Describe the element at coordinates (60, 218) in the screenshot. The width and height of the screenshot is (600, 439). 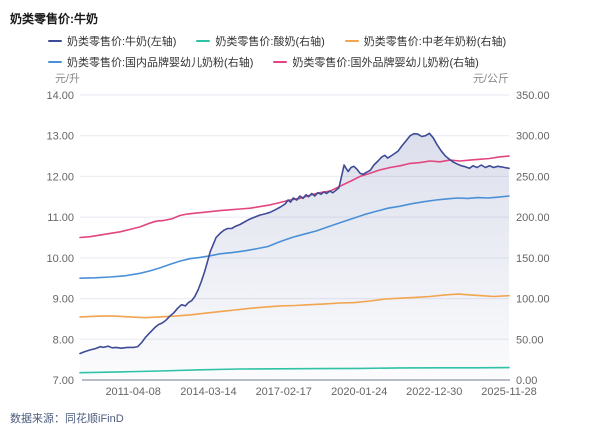
I see `y-left-tick-label: 11.00` at that location.